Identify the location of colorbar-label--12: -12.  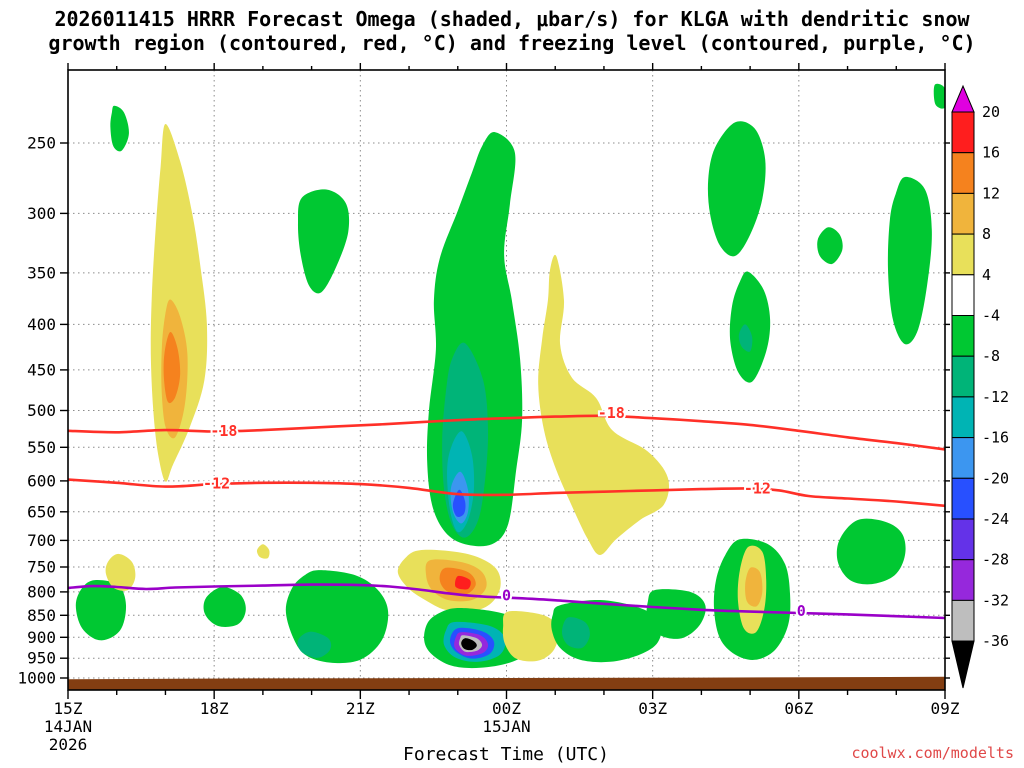
(995, 397).